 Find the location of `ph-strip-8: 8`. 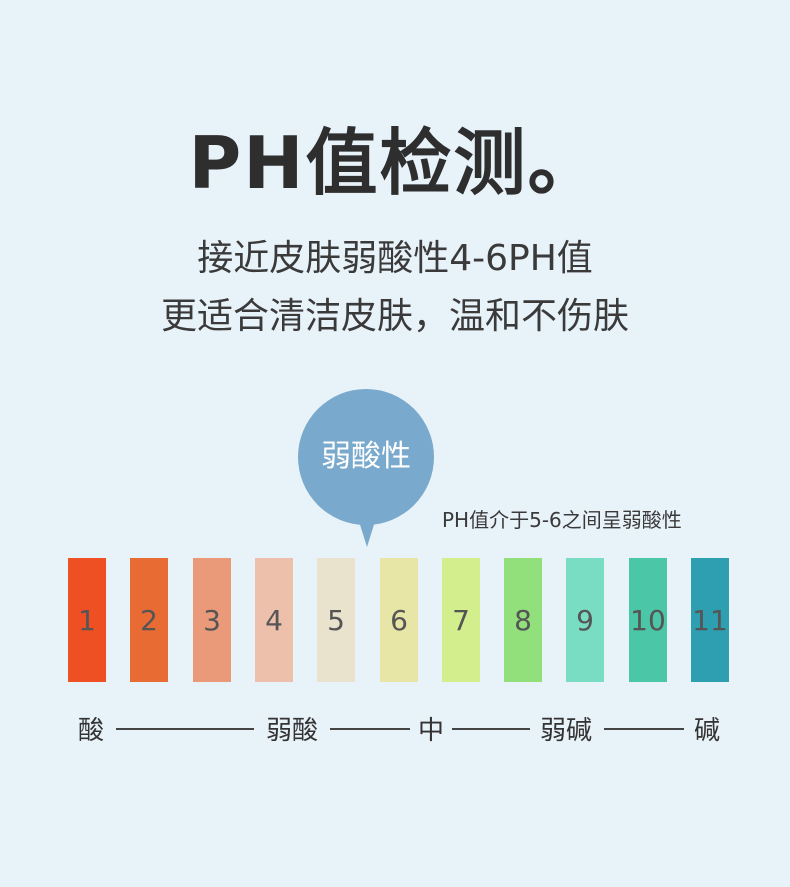

ph-strip-8: 8 is located at coordinates (523, 620).